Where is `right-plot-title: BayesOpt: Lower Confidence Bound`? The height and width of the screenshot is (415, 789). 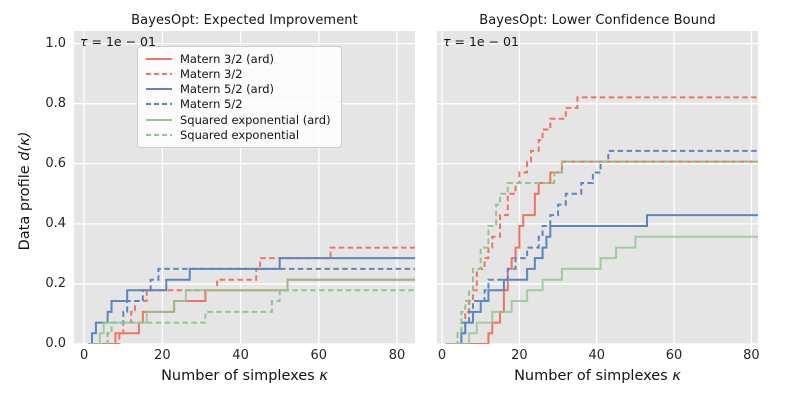
right-plot-title: BayesOpt: Lower Confidence Bound is located at coordinates (597, 20).